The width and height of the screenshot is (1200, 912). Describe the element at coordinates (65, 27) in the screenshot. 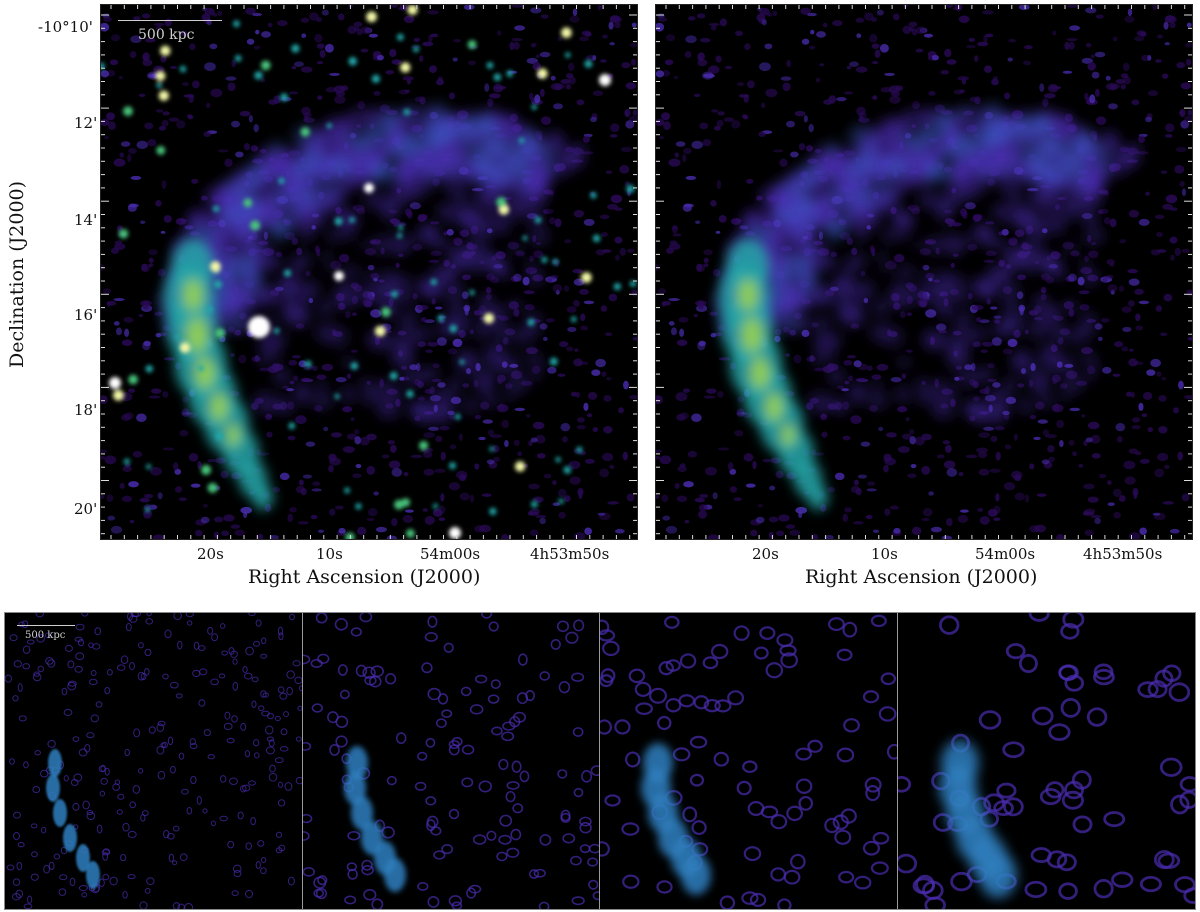

I see `y-tick-label: -10°10'` at that location.